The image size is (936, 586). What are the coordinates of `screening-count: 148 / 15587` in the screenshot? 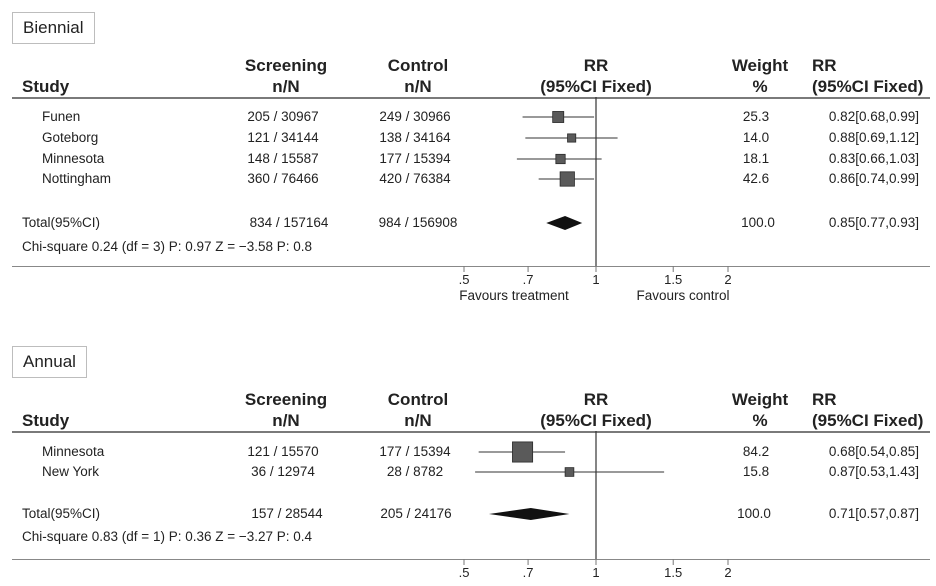 It's located at (283, 158).